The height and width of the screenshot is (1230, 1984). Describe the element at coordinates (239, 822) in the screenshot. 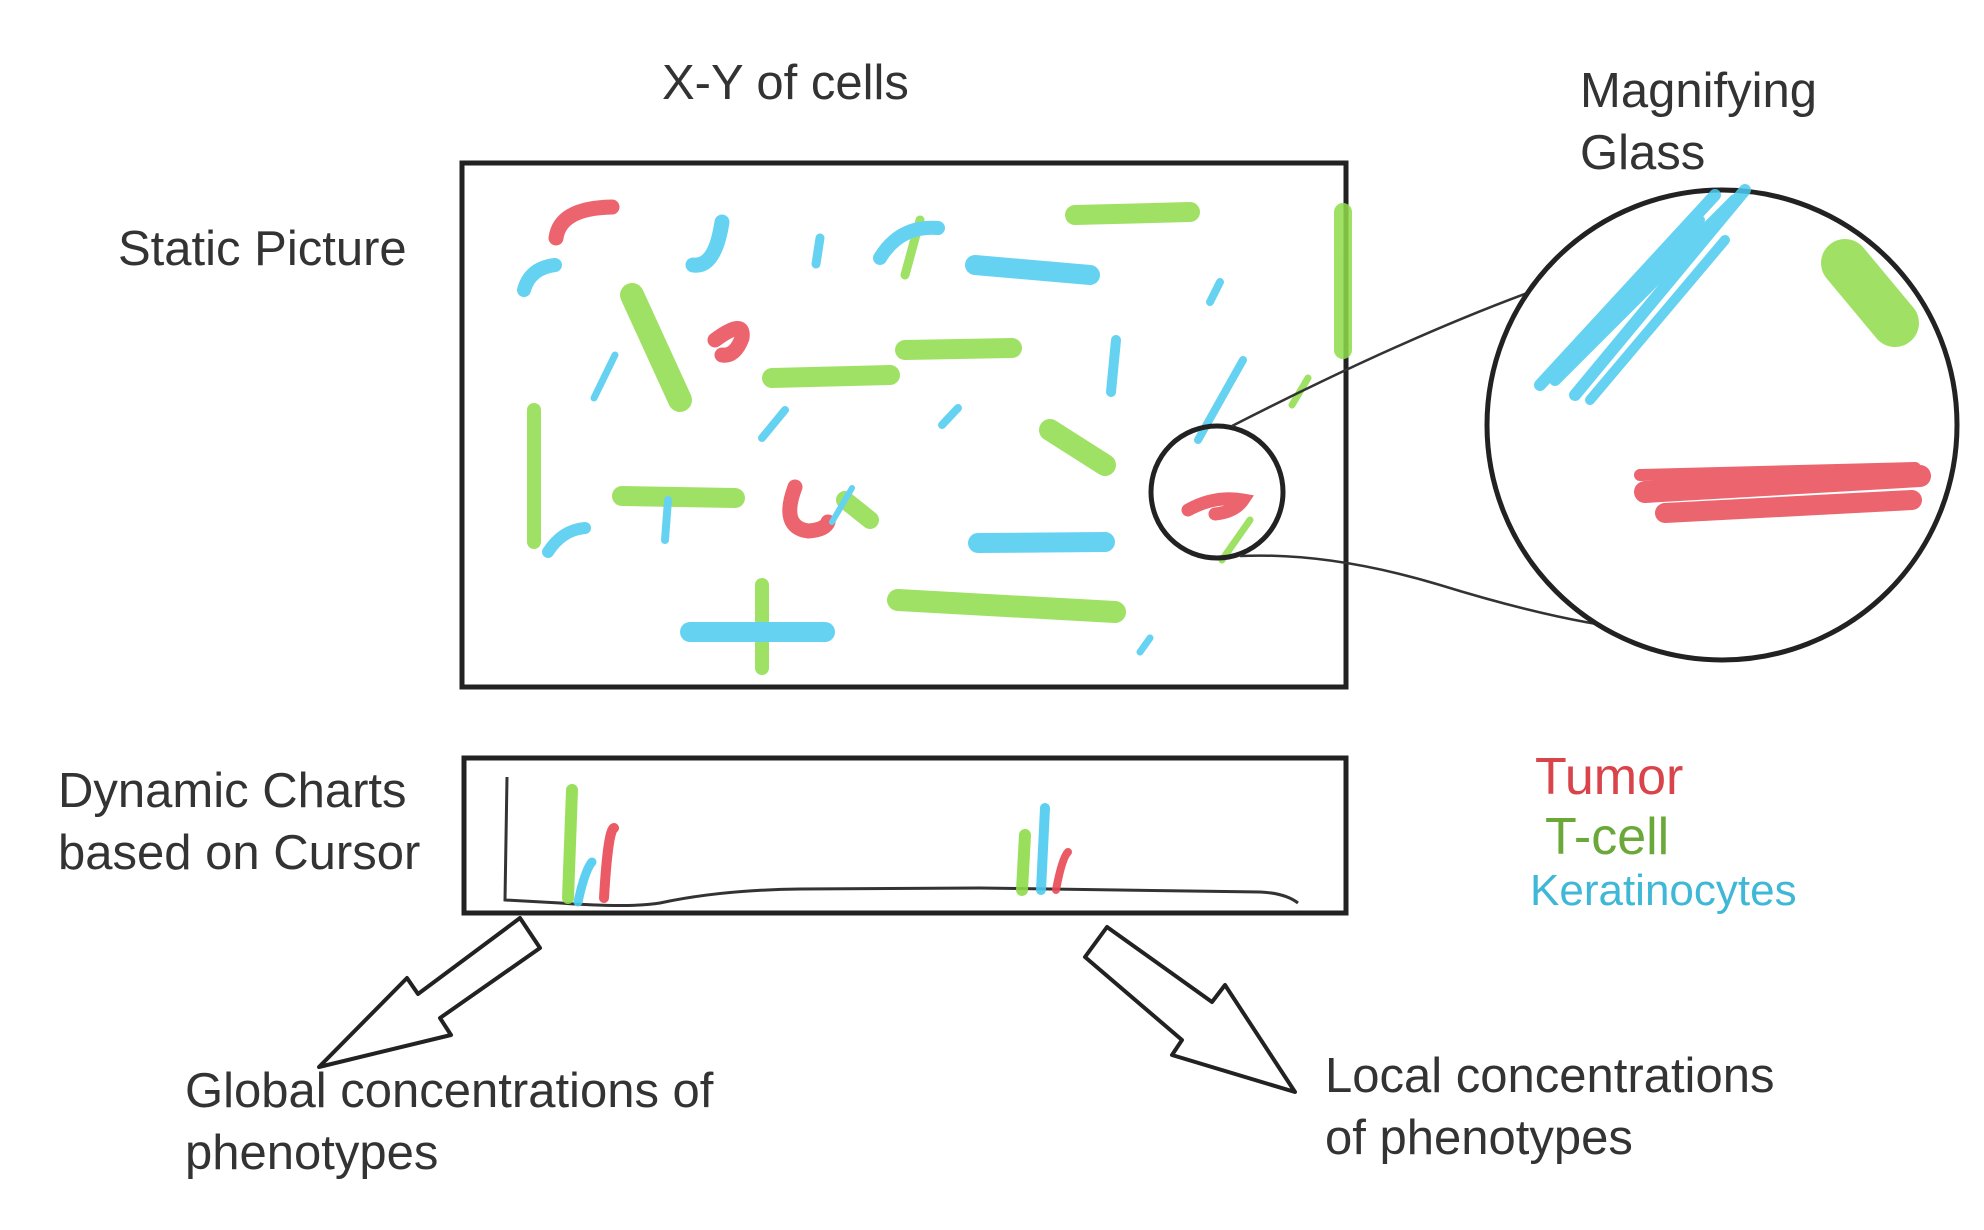

I see `dynamic-charts-label: Dynamic Charts based on Cursor` at that location.